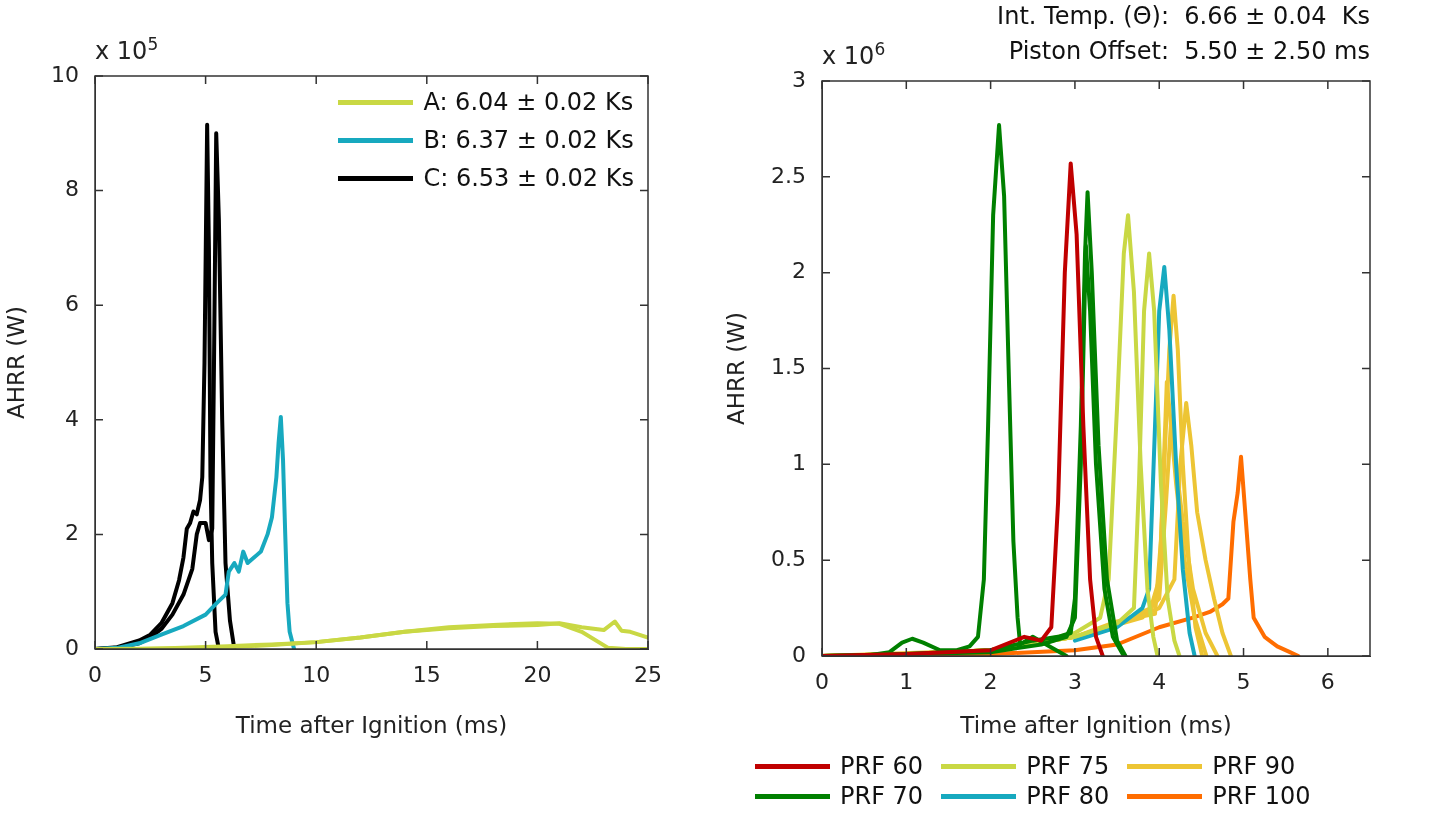 The width and height of the screenshot is (1431, 829). What do you see at coordinates (528, 102) in the screenshot?
I see `legend-label: A: 6.04 ± 0.02 Ks` at bounding box center [528, 102].